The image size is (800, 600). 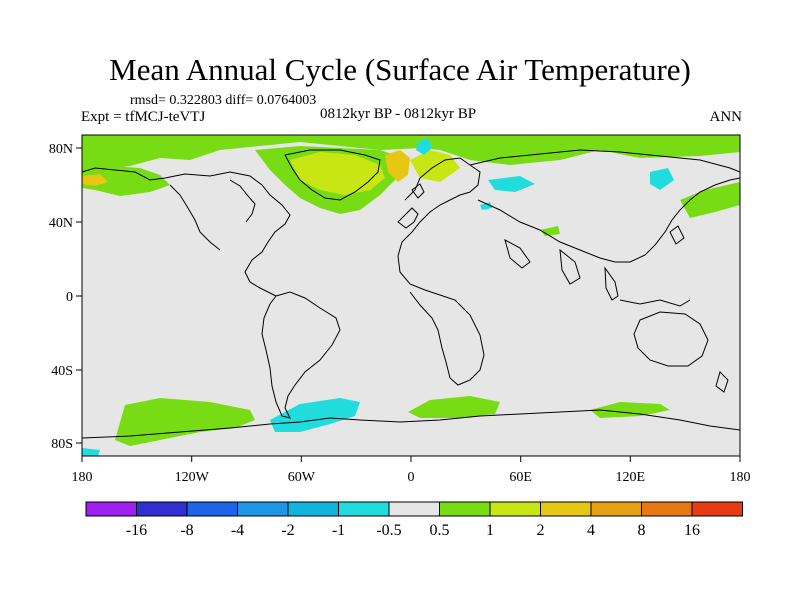 What do you see at coordinates (631, 477) in the screenshot?
I see `lon-tick-label: 120E` at bounding box center [631, 477].